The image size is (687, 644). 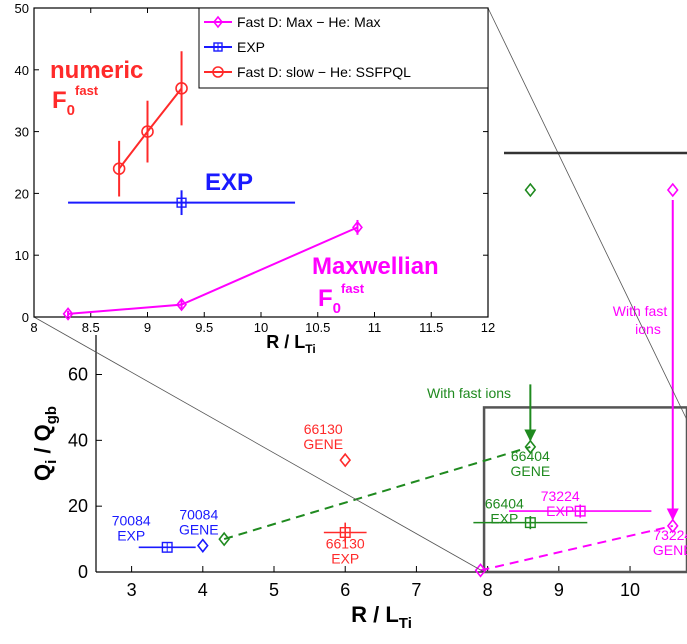 What do you see at coordinates (345, 590) in the screenshot?
I see `main-x-tick-label: 6` at bounding box center [345, 590].